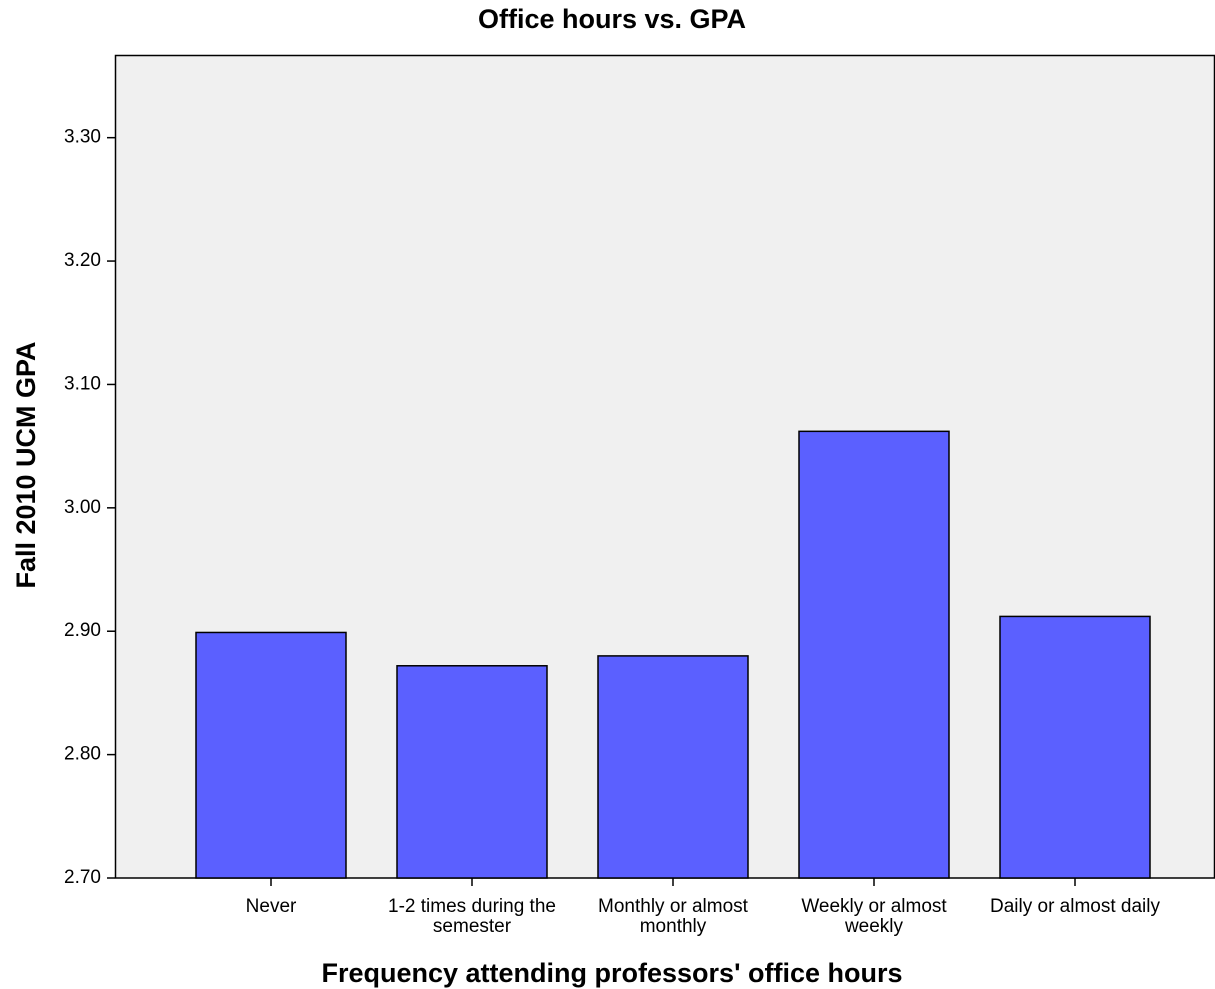  I want to click on x-tick-label: 1-2 times during the semester, so click(472, 916).